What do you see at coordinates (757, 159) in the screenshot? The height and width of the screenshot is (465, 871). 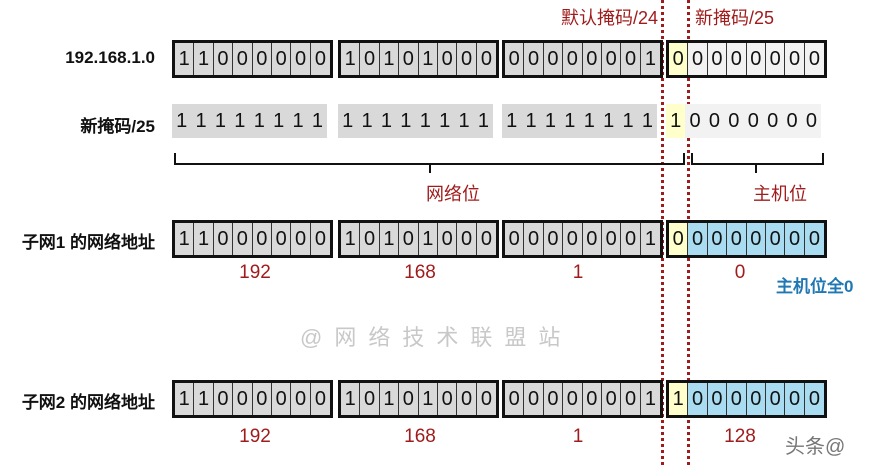 I see `host-bits-brace` at bounding box center [757, 159].